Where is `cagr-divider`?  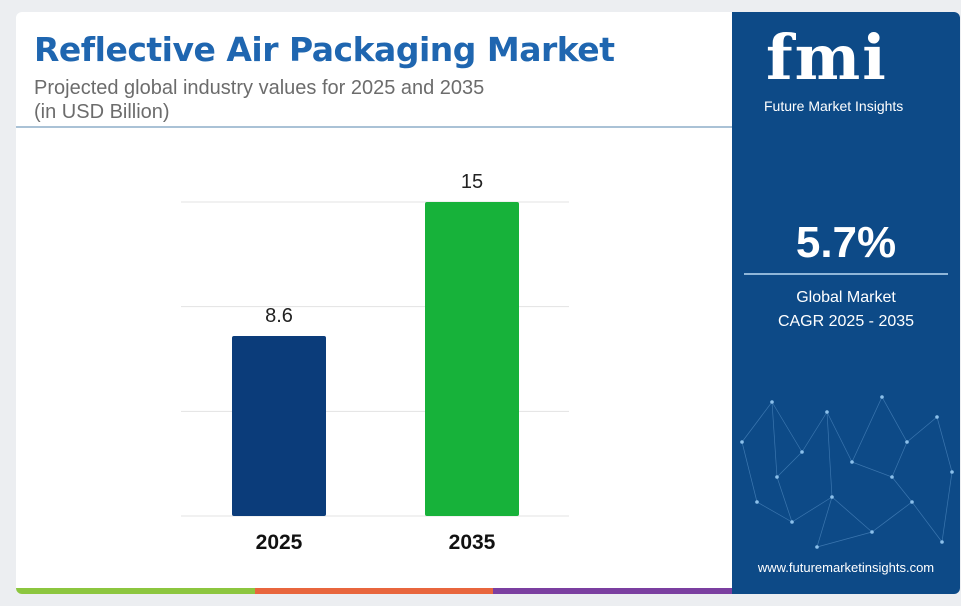 cagr-divider is located at coordinates (846, 274).